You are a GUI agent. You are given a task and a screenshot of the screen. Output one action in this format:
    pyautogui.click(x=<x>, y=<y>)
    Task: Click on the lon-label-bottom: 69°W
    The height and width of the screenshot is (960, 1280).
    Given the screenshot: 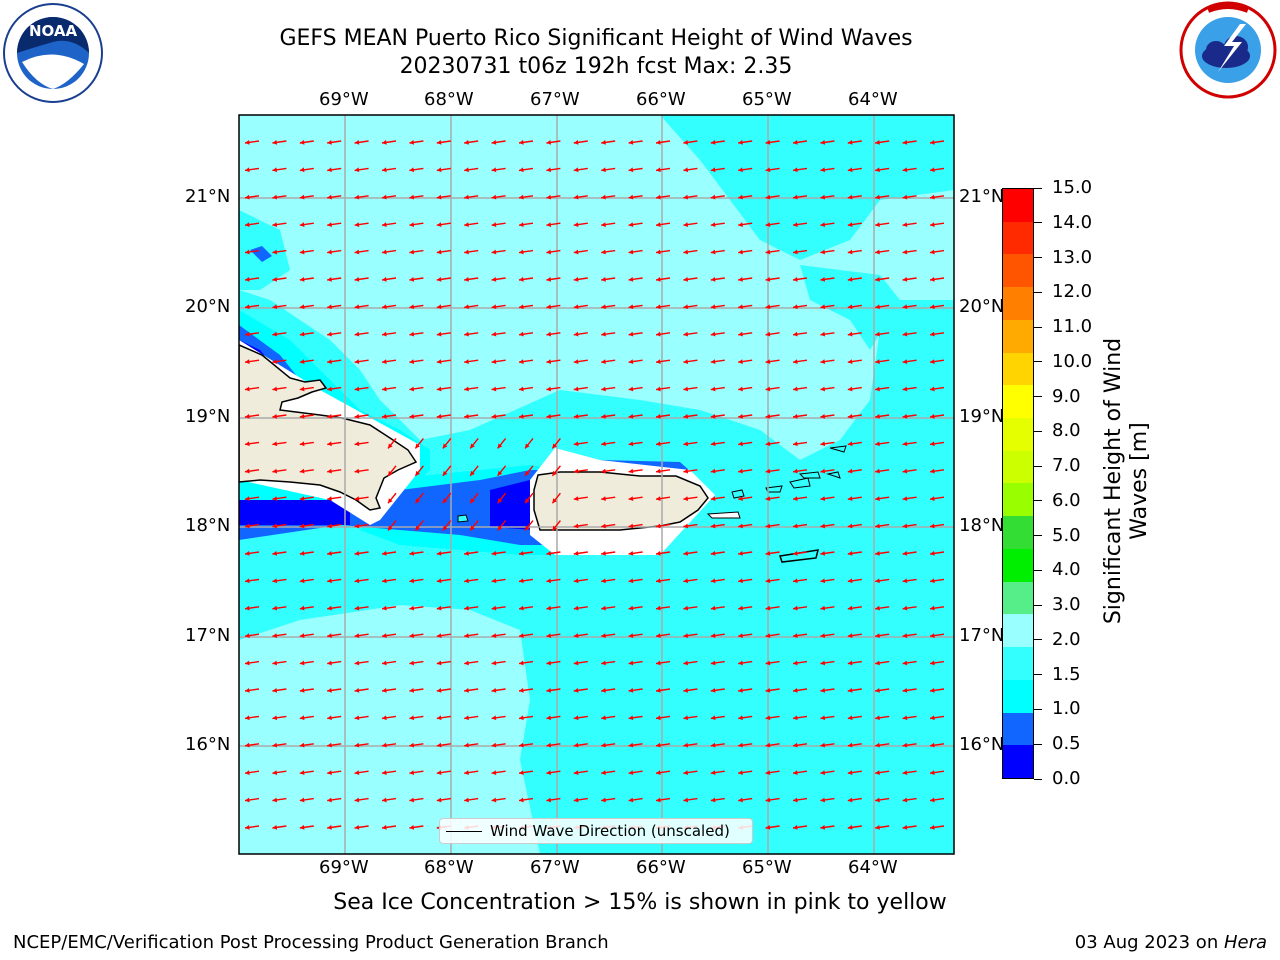 What is the action you would take?
    pyautogui.click(x=344, y=867)
    